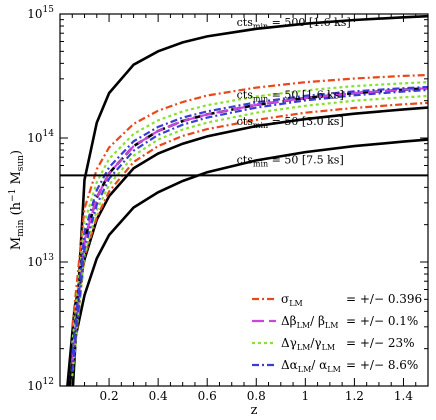  I want to click on x-tick-label-3: 0.8, so click(256, 396).